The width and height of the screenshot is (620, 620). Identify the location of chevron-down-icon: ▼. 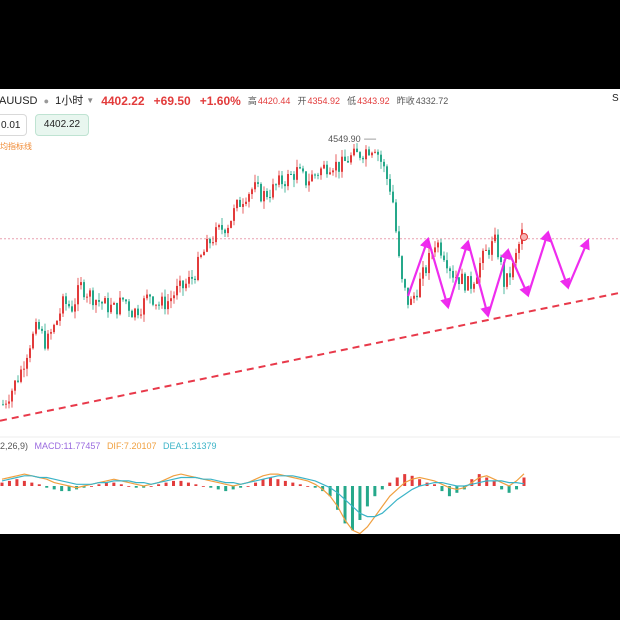
(90, 101).